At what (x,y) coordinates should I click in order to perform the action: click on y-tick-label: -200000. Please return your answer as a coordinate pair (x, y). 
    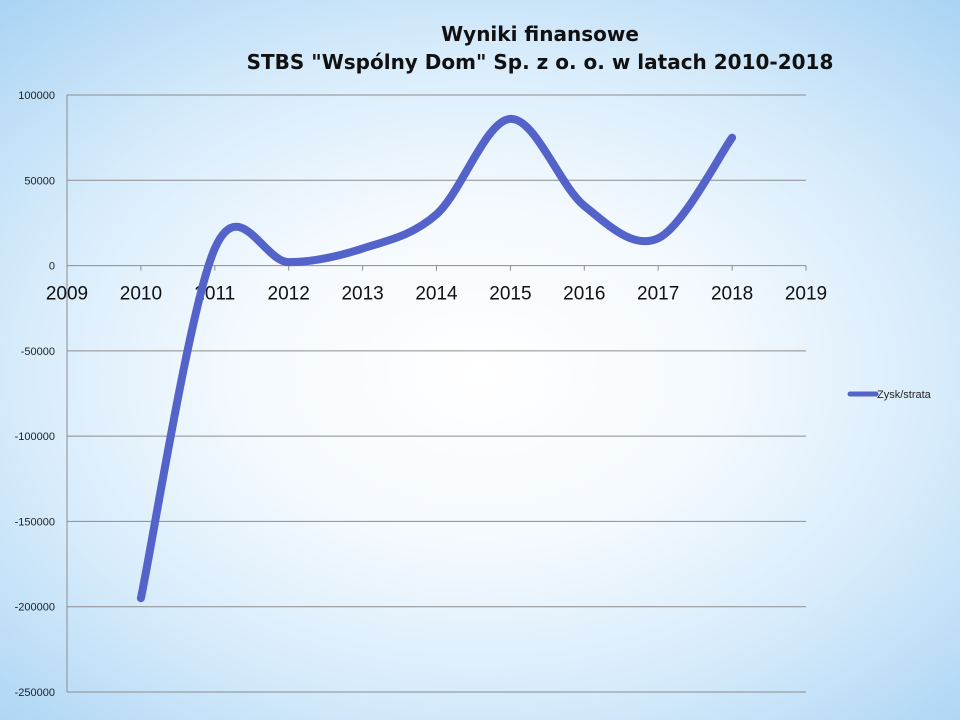
    Looking at the image, I should click on (35, 608).